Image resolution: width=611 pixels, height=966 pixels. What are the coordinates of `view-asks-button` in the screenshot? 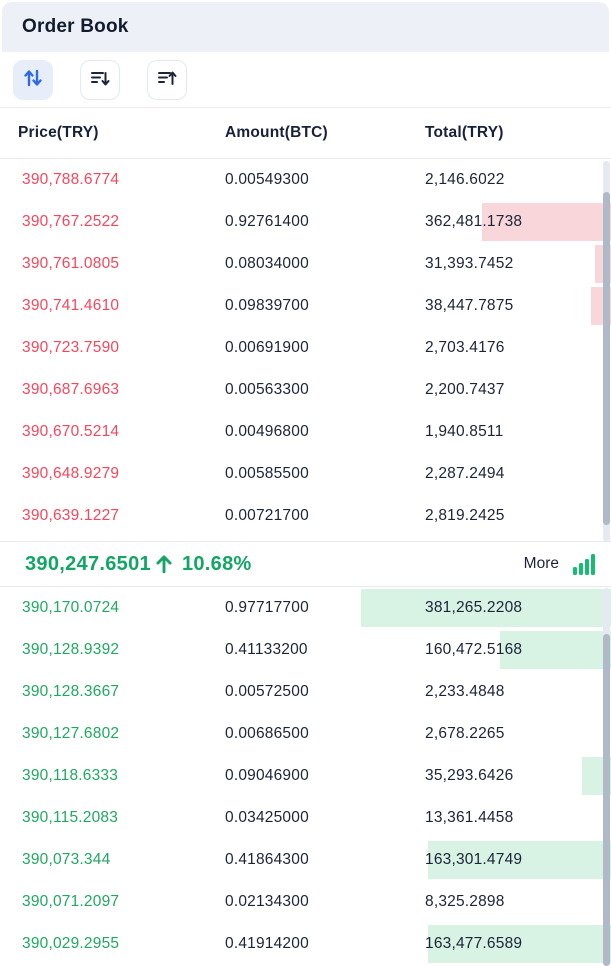 It's located at (100, 79).